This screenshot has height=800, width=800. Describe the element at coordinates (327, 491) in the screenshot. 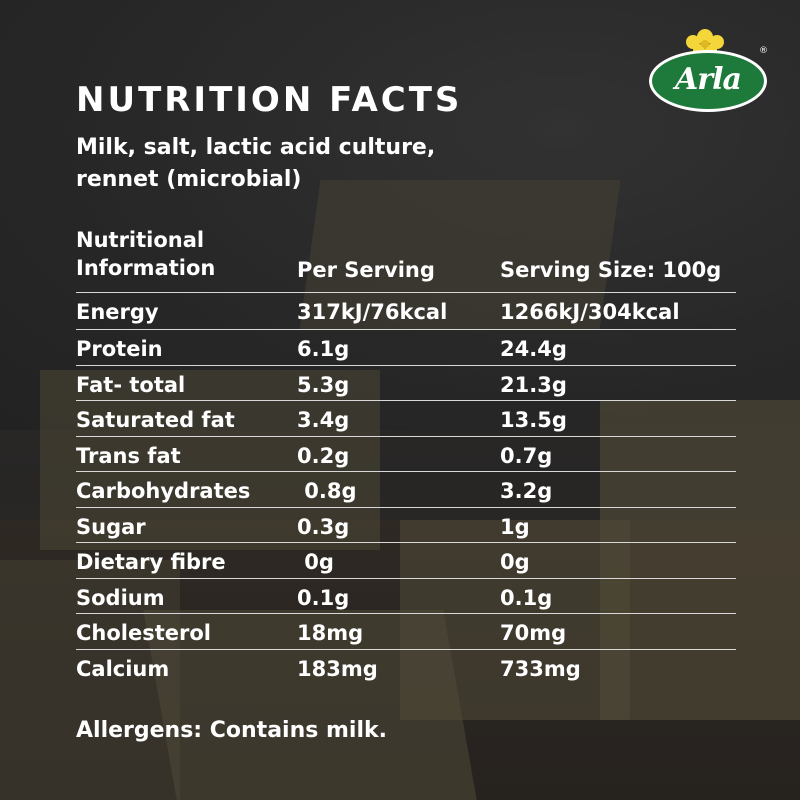

I see `per-serving-value: 0.8g` at that location.